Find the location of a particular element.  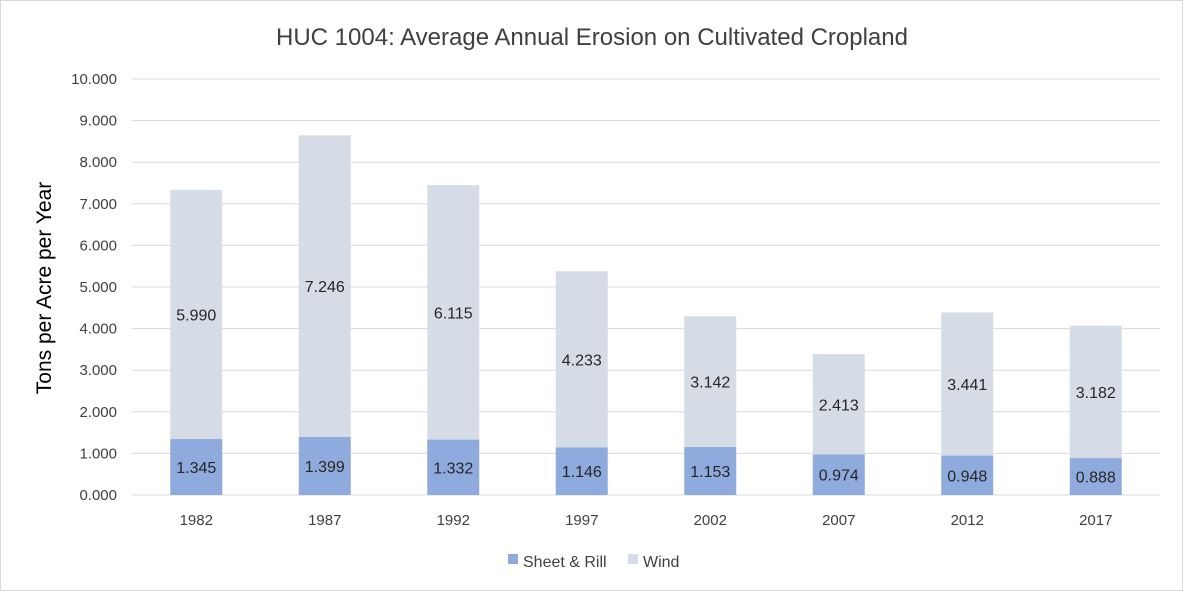

bar-wind-1992 is located at coordinates (453, 312).